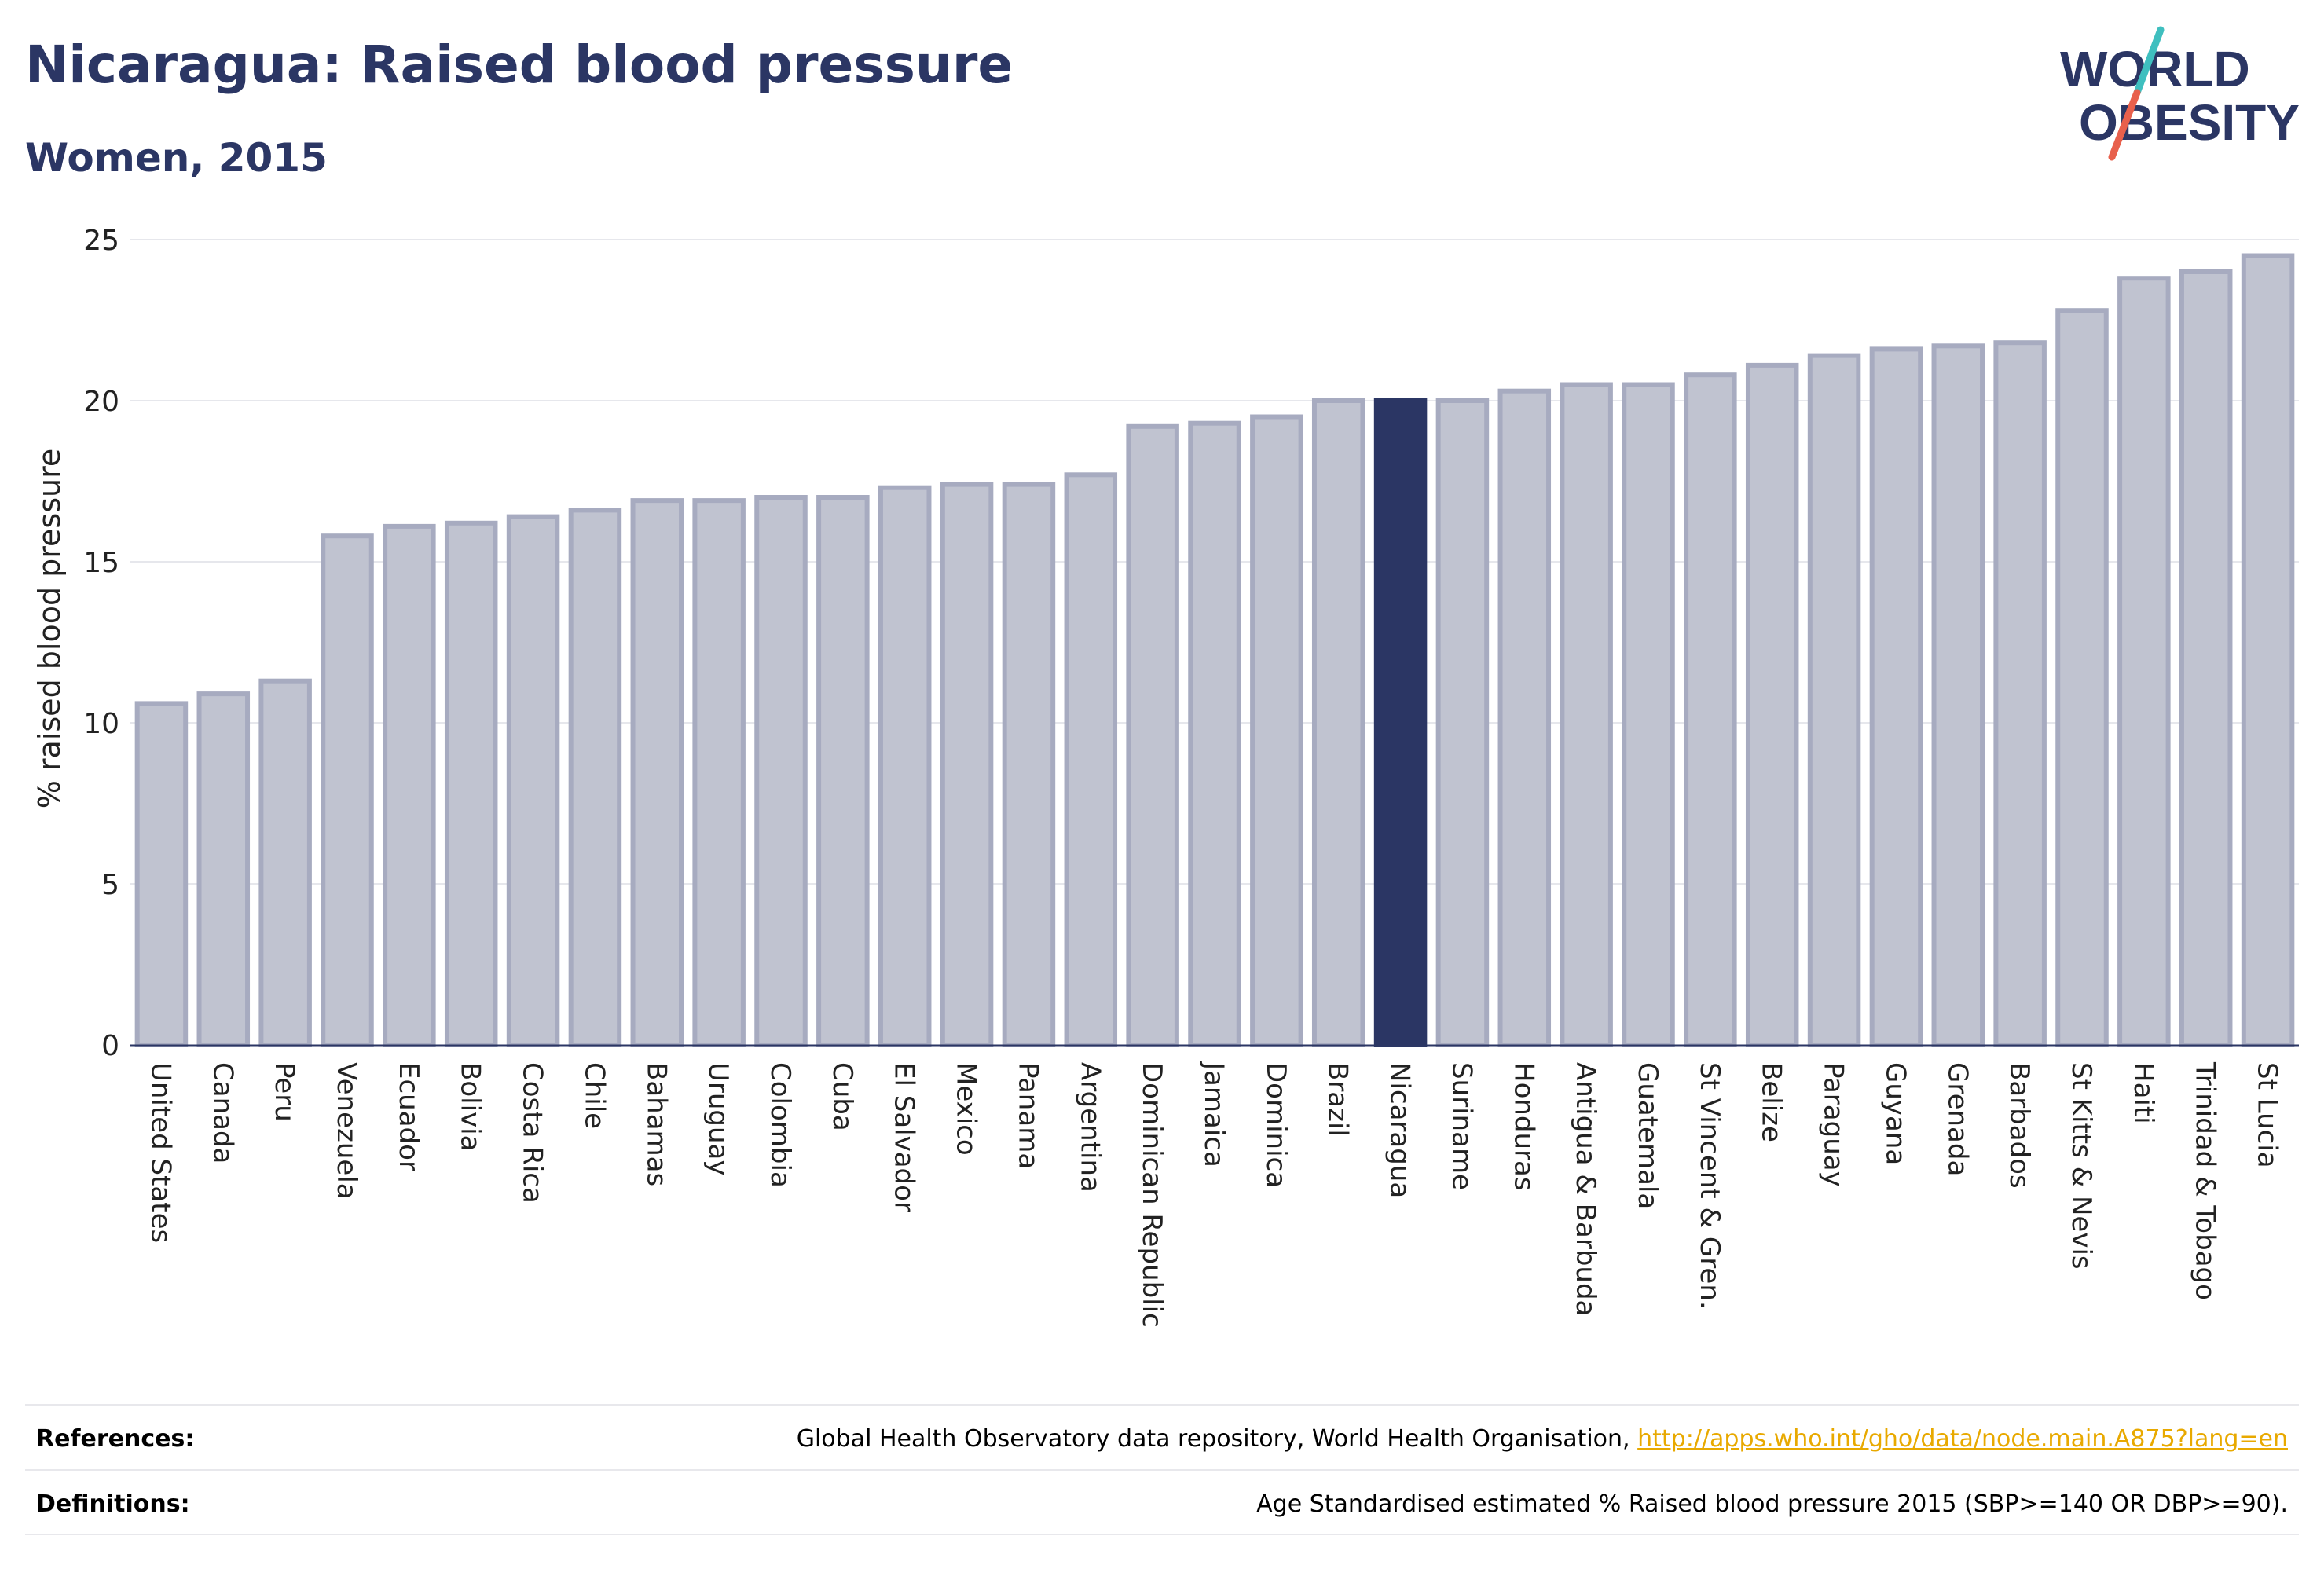  What do you see at coordinates (2180, 93) in the screenshot?
I see `world-obesity-logo: WORLD OBESITY` at bounding box center [2180, 93].